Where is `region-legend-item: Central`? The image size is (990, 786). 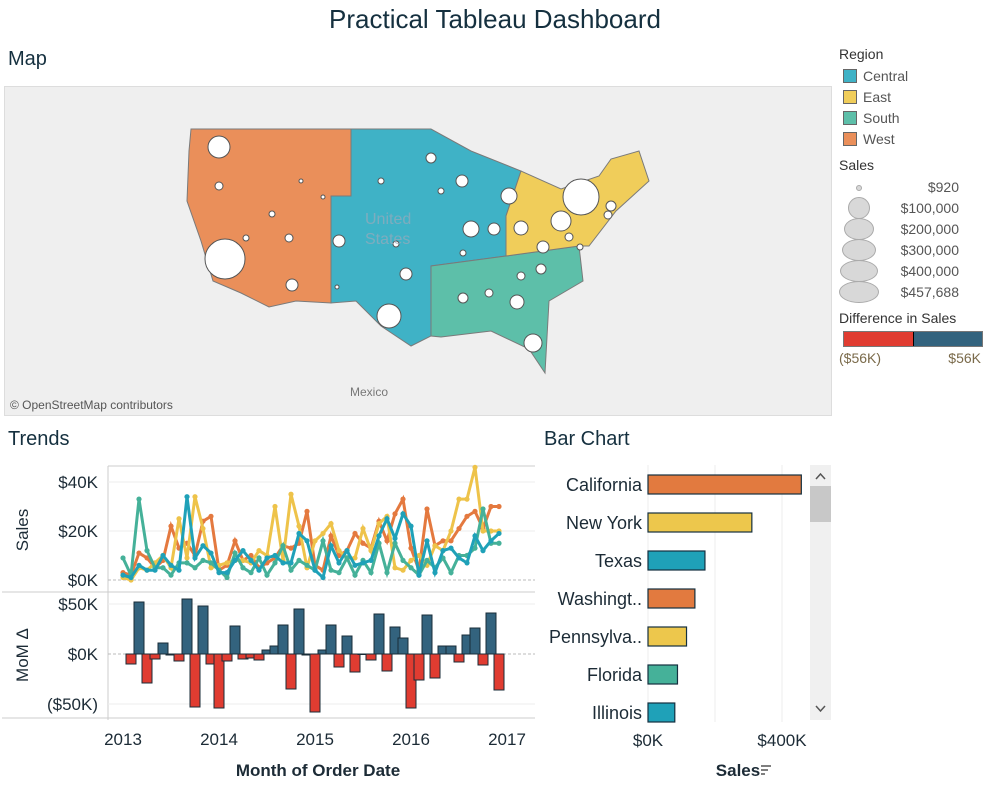
region-legend-item: Central is located at coordinates (911, 75).